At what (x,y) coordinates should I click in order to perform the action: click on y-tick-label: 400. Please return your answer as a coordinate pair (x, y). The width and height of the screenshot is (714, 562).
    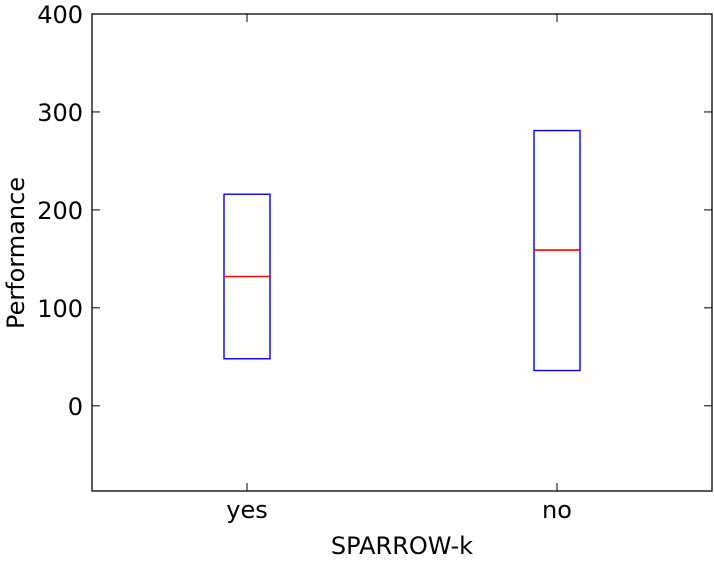
    Looking at the image, I should click on (60, 15).